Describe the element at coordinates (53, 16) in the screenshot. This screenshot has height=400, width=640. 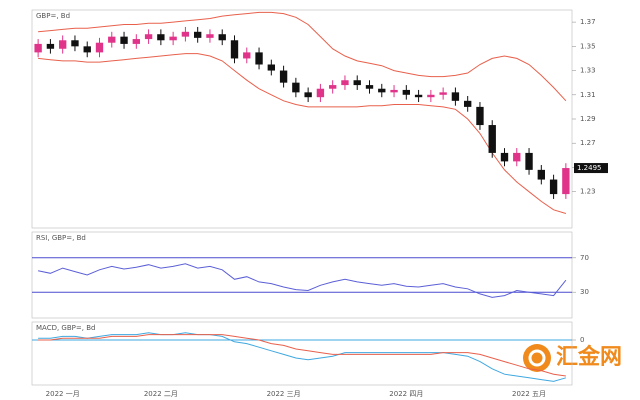
I see `panel-title: GBP=, Bd` at that location.